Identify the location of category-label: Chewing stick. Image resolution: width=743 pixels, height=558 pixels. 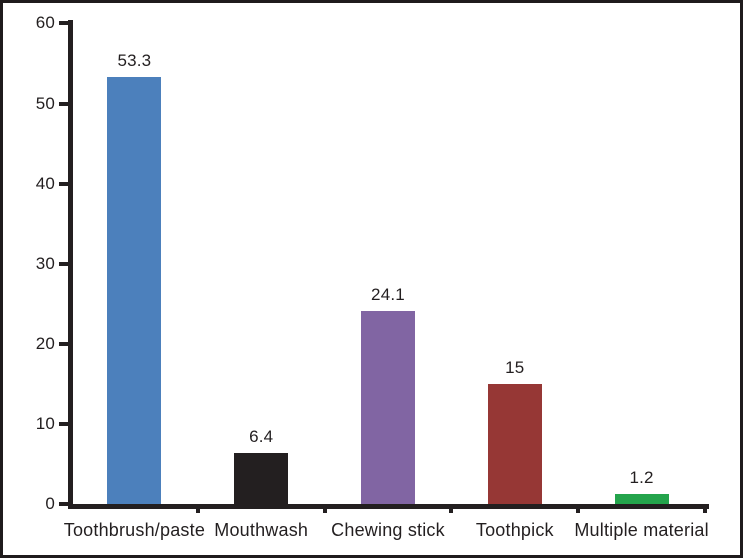
(388, 530).